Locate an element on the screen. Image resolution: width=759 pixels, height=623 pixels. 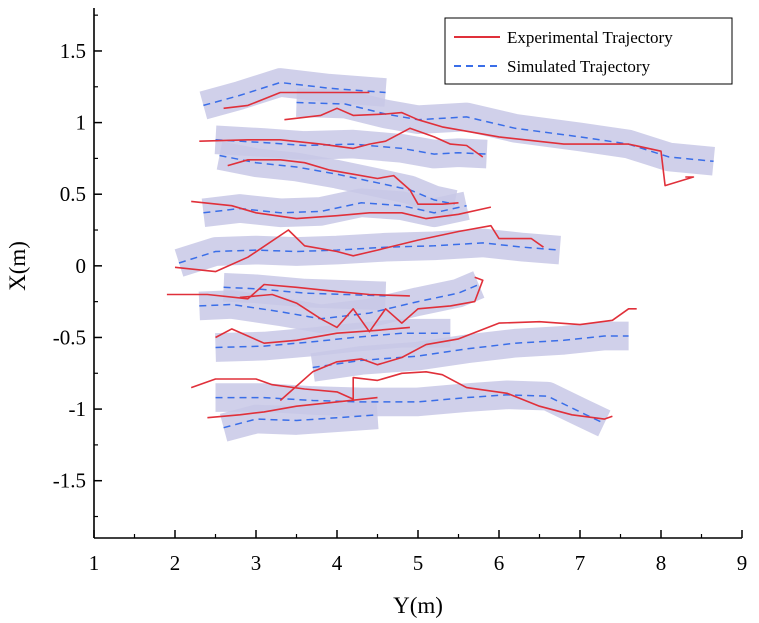
x-tick-label: 6 is located at coordinates (499, 563).